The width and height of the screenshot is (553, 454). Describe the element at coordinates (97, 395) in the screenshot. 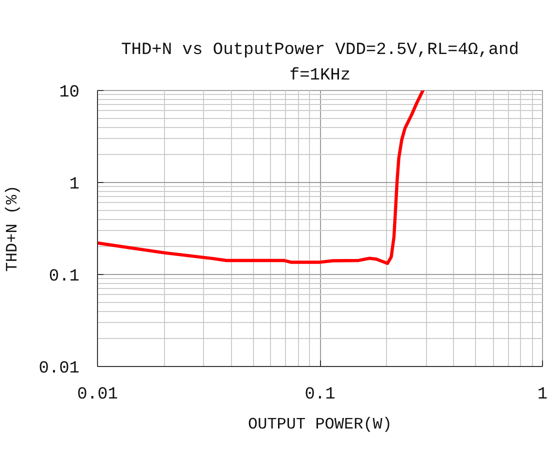

I see `x-tick-label: 0.01` at that location.